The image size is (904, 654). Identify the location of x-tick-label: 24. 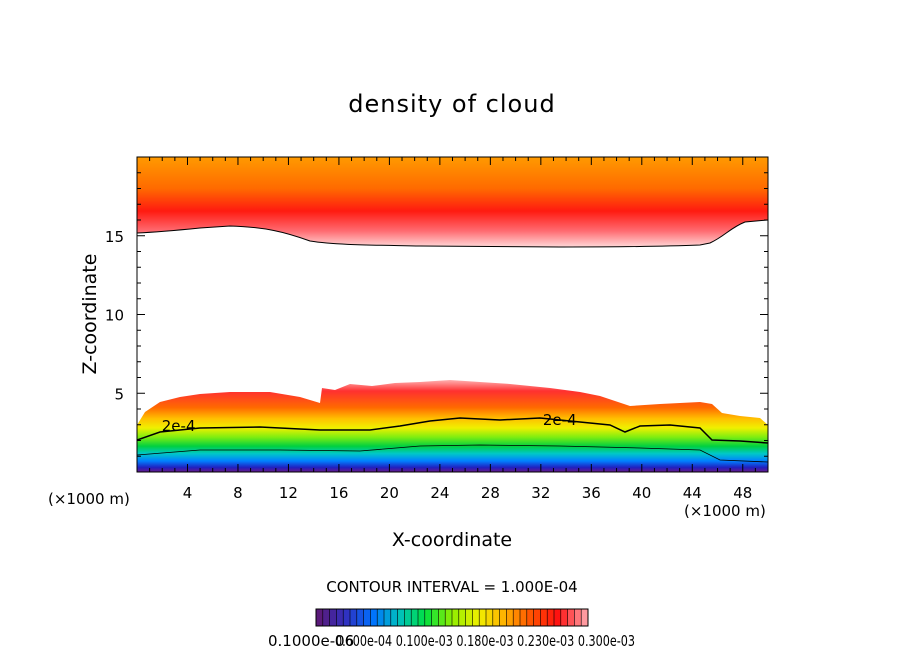
(439, 493).